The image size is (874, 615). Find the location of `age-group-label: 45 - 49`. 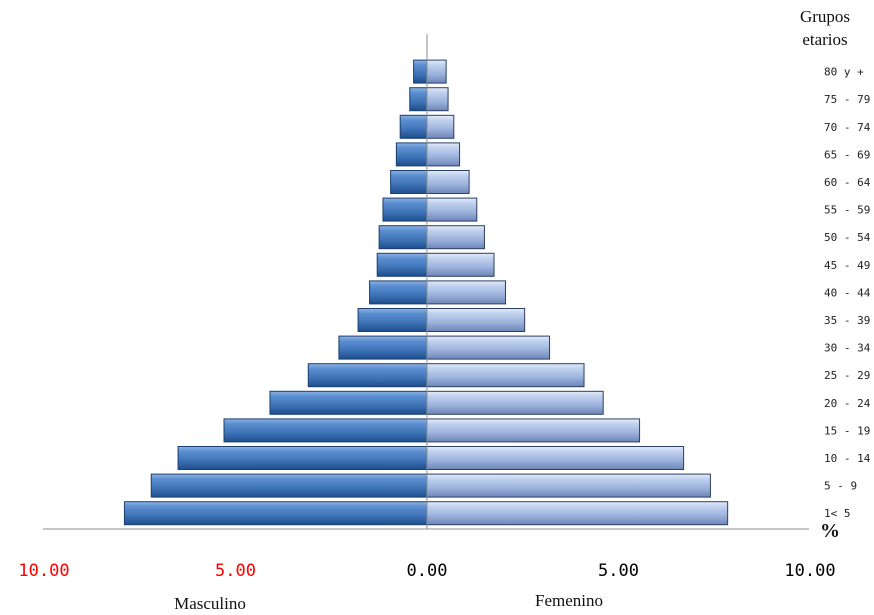

age-group-label: 45 - 49 is located at coordinates (847, 265).